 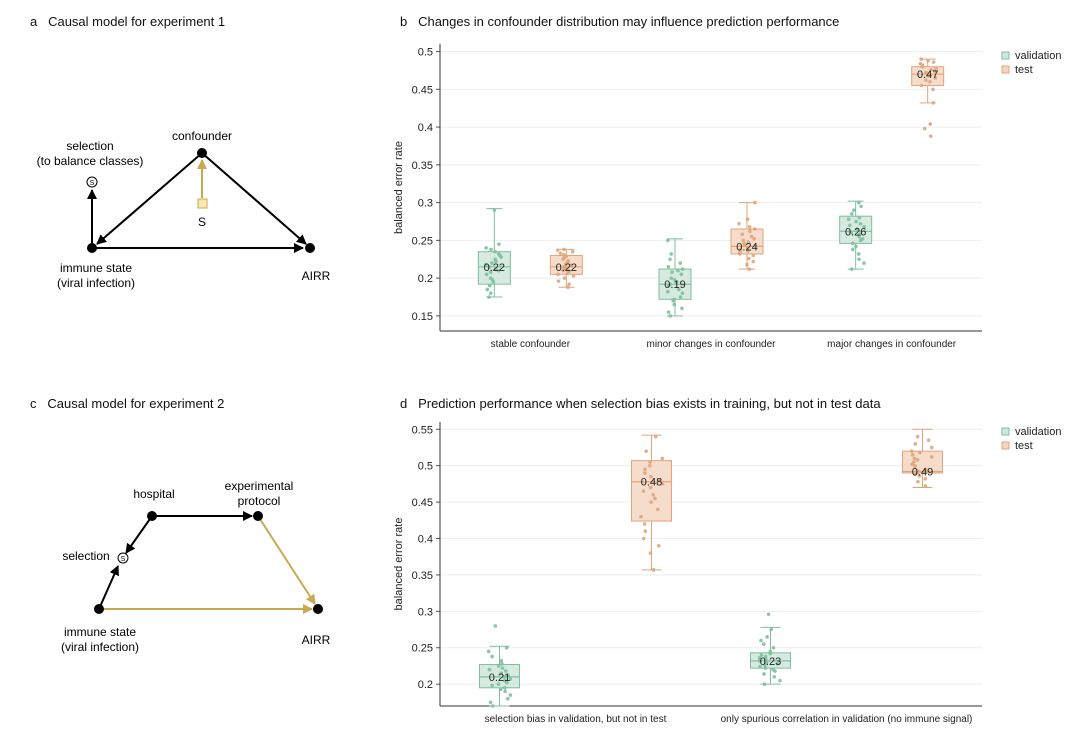 I want to click on panel-a-title-text: Causal model for experiment 1, so click(x=137, y=21).